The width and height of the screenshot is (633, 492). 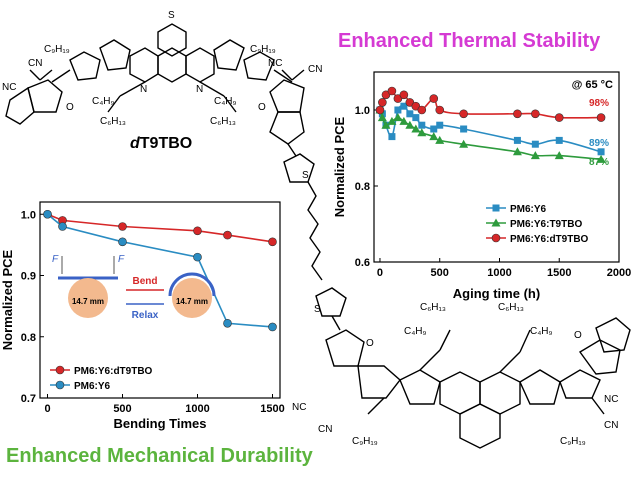 What do you see at coordinates (122, 409) in the screenshot?
I see `bending-xtick-label: 500` at bounding box center [122, 409].